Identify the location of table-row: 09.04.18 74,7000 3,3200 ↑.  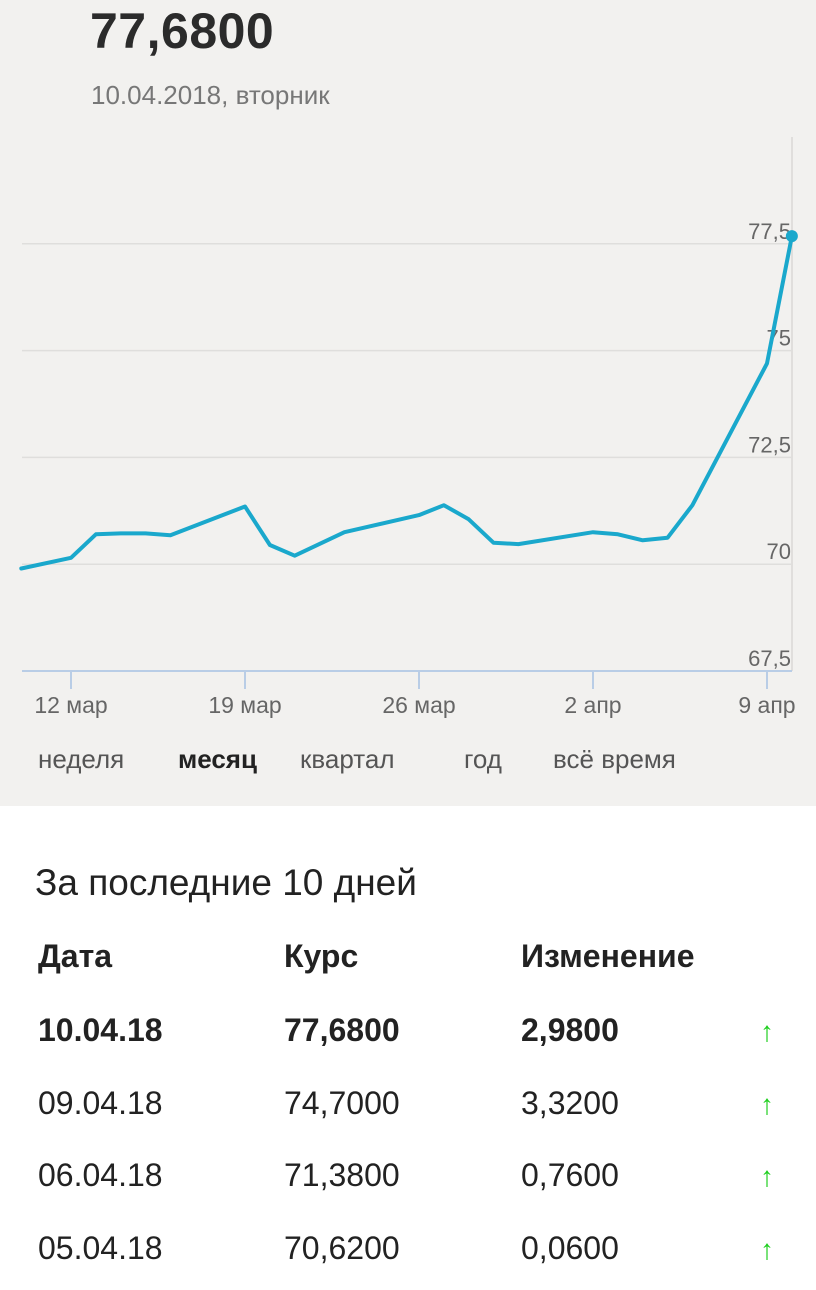
(408, 1115).